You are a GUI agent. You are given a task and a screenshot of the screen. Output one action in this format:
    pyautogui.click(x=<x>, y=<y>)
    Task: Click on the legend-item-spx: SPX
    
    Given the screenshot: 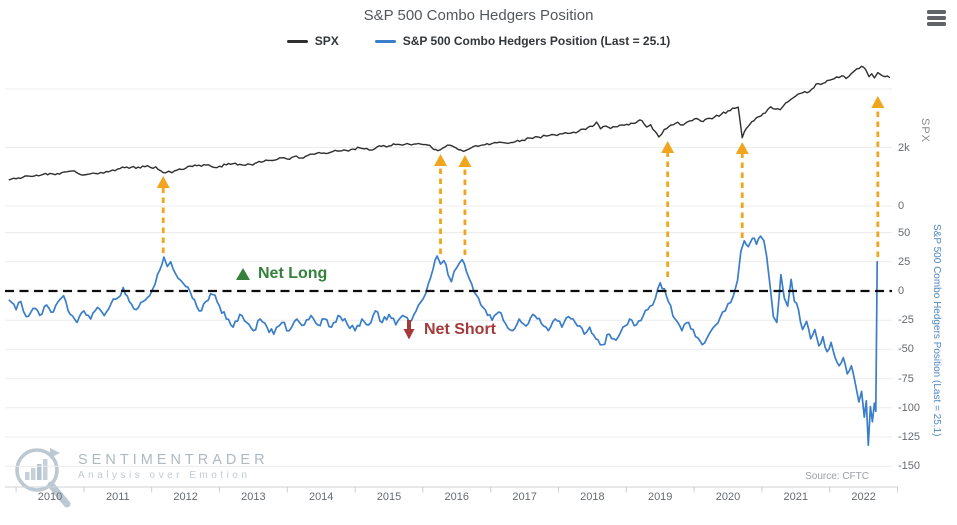 What is the action you would take?
    pyautogui.click(x=312, y=41)
    